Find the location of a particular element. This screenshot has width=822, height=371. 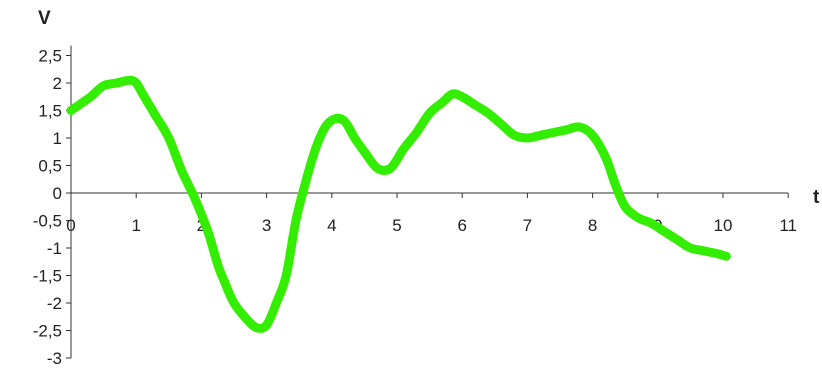

y-axis-ticks: 2,5 2 1,5 1 0,5 0 -0,5 -1 -1,5 -2 -2,5 -3 is located at coordinates (52, 207).